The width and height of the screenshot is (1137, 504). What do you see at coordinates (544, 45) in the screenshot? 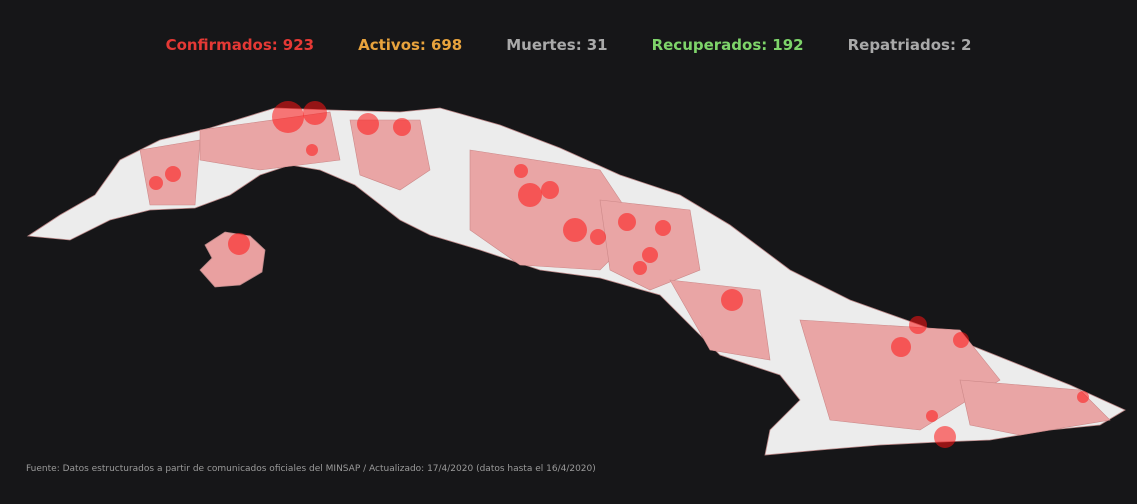
I see `stat-label: Muertes:` at bounding box center [544, 45].